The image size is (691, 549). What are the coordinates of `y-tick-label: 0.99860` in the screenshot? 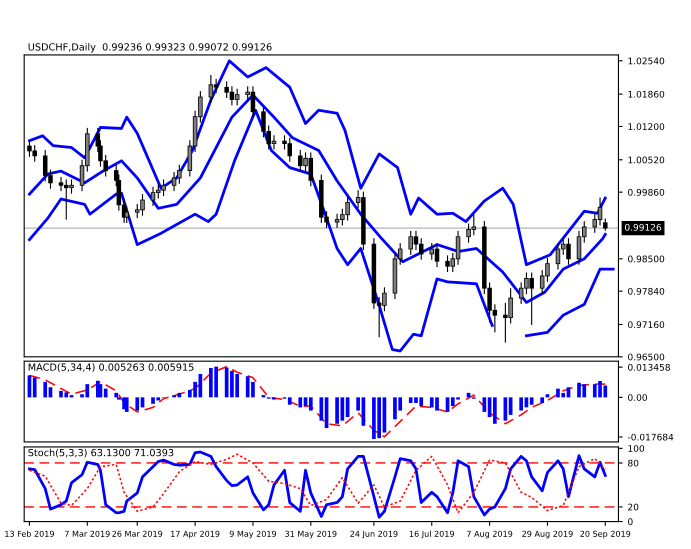 It's located at (646, 192).